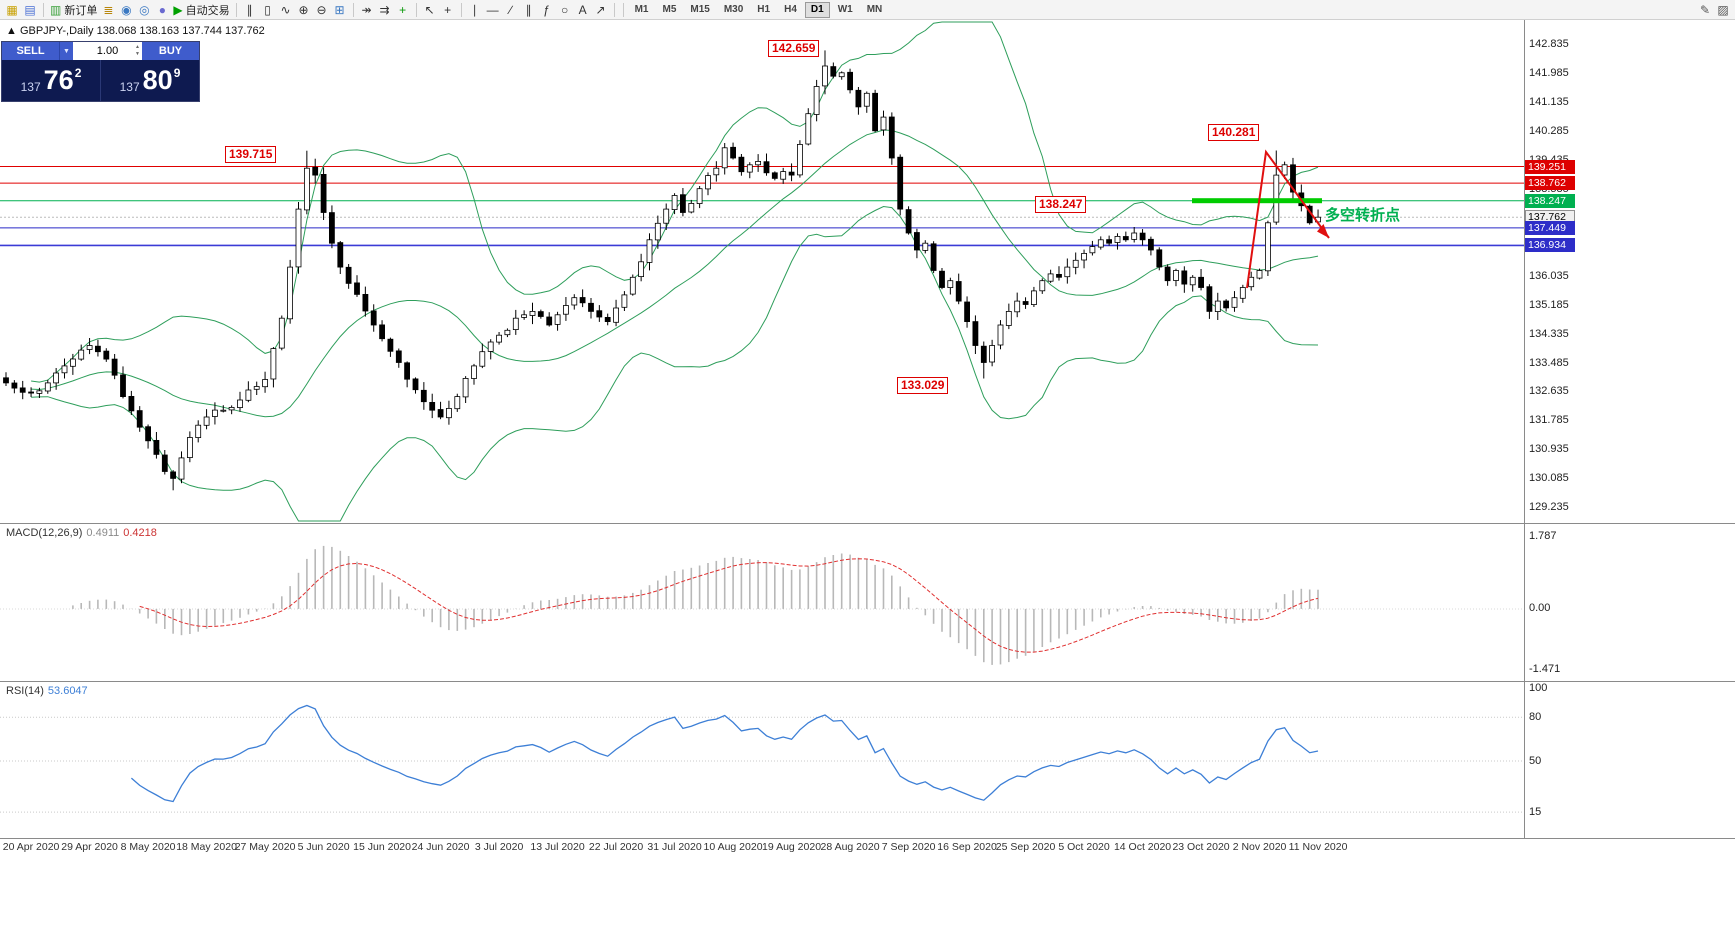 The image size is (1735, 944). What do you see at coordinates (511, 10) in the screenshot?
I see `trendline-icon: ∕` at bounding box center [511, 10].